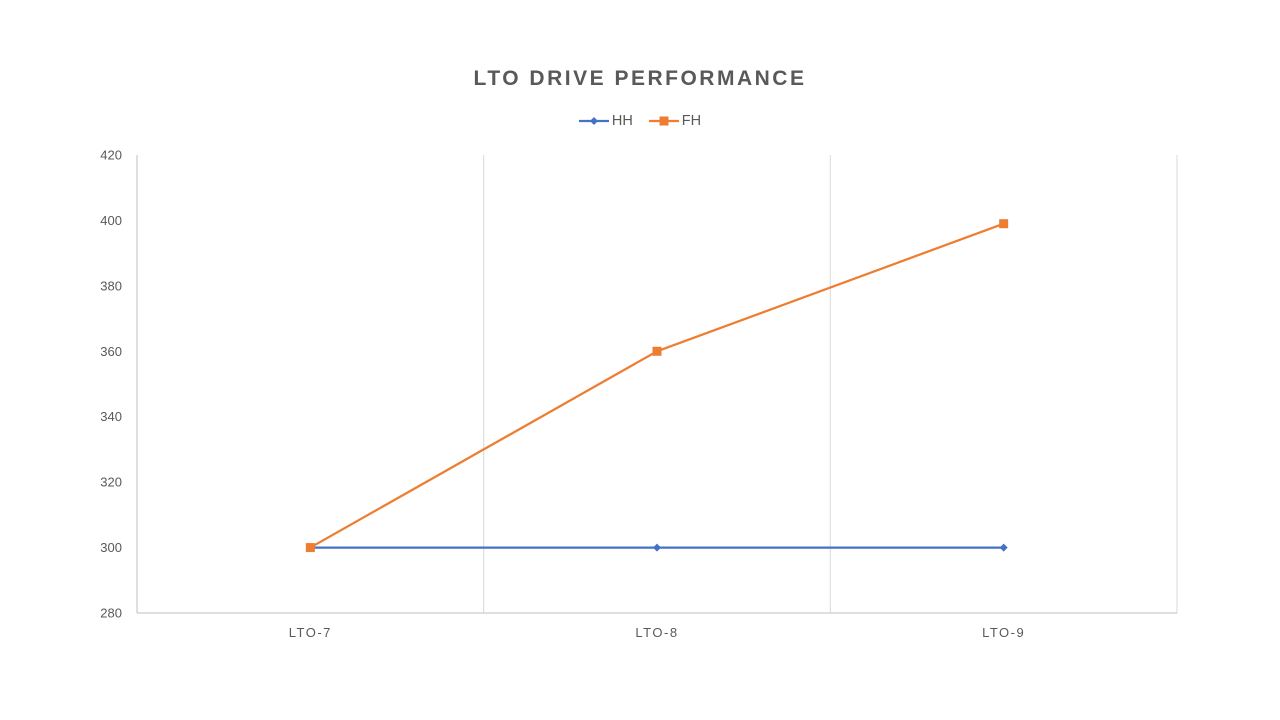 The height and width of the screenshot is (720, 1280). I want to click on y-tick-label: 300, so click(111, 547).